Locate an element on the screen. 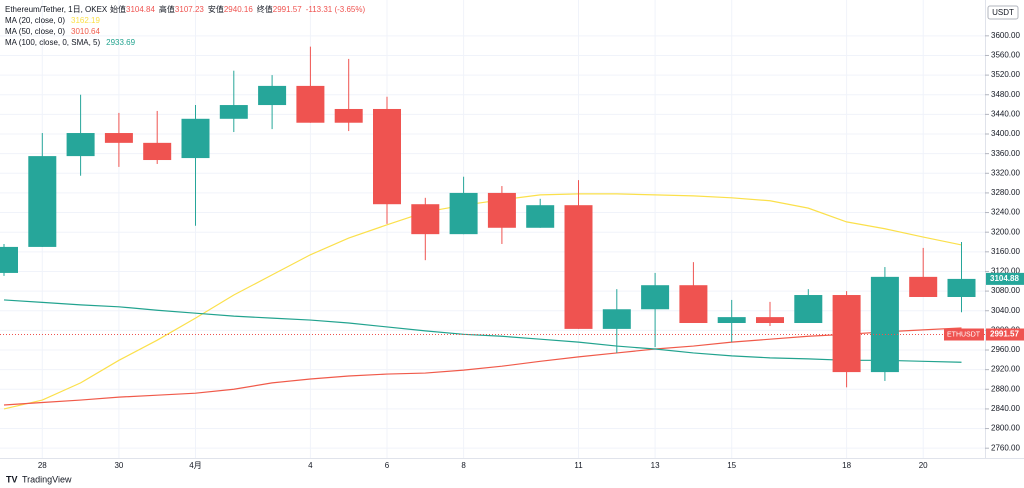 This screenshot has width=1024, height=488. x-tick-label: 4 is located at coordinates (310, 465).